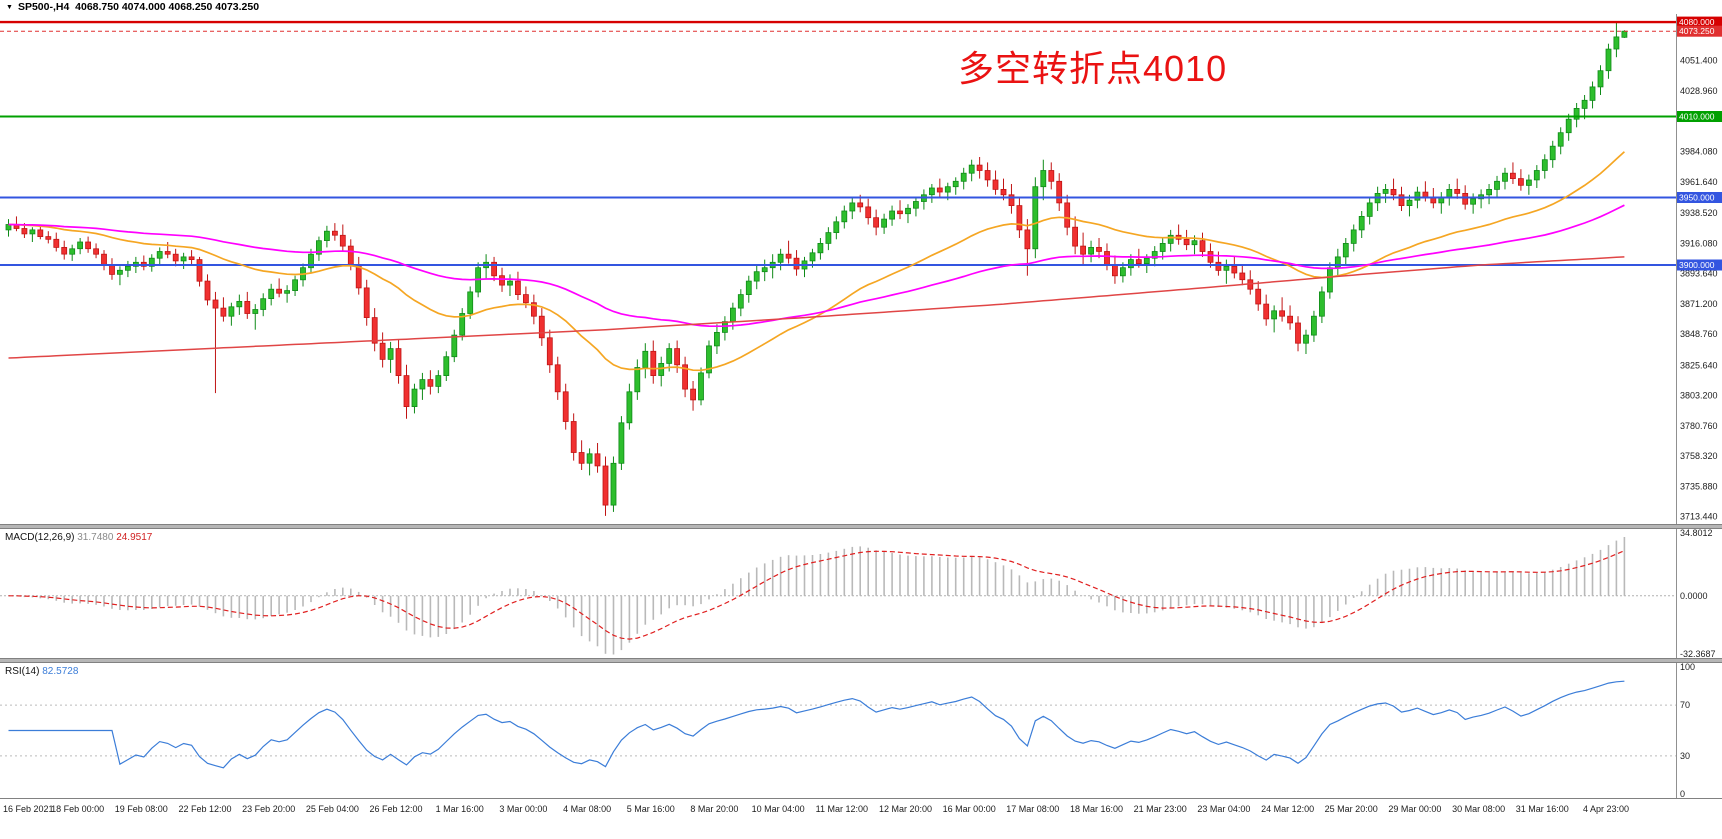 The width and height of the screenshot is (1722, 839). I want to click on svg-text: 34.8012, so click(1696, 533).